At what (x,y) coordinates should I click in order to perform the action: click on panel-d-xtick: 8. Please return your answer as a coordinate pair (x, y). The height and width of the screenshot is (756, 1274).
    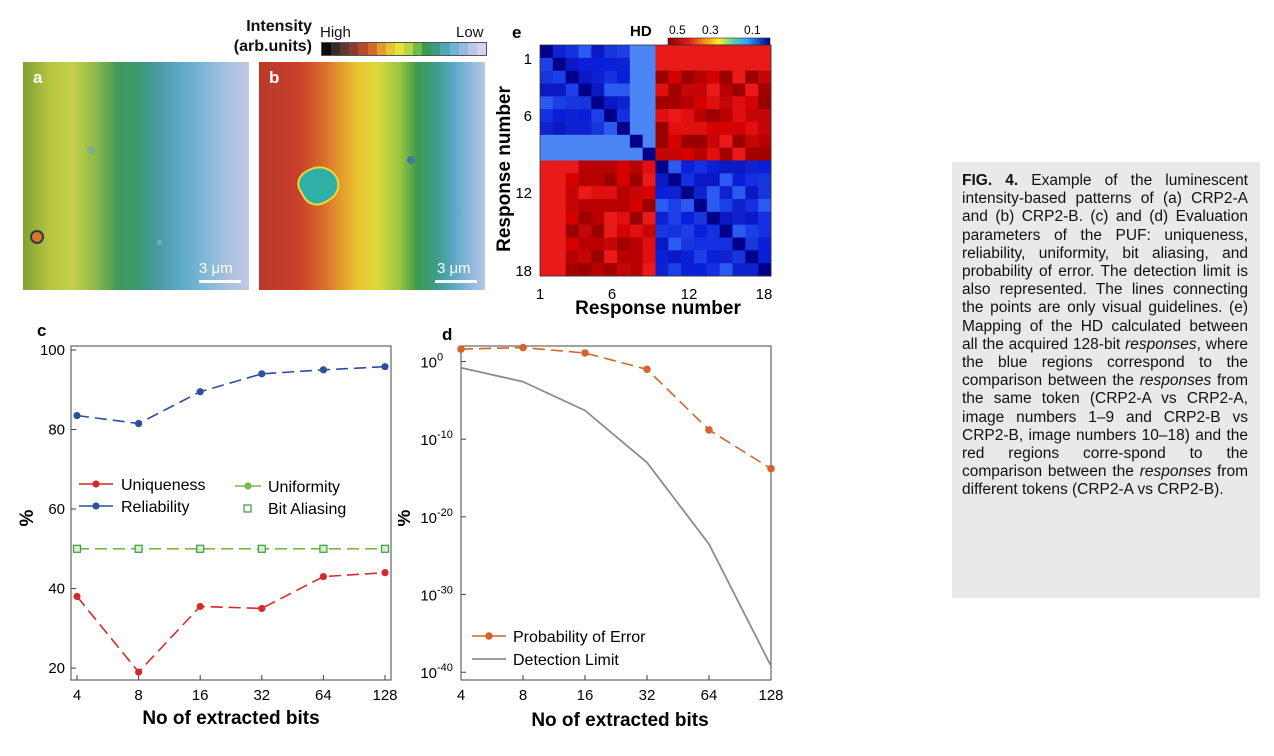
    Looking at the image, I should click on (523, 695).